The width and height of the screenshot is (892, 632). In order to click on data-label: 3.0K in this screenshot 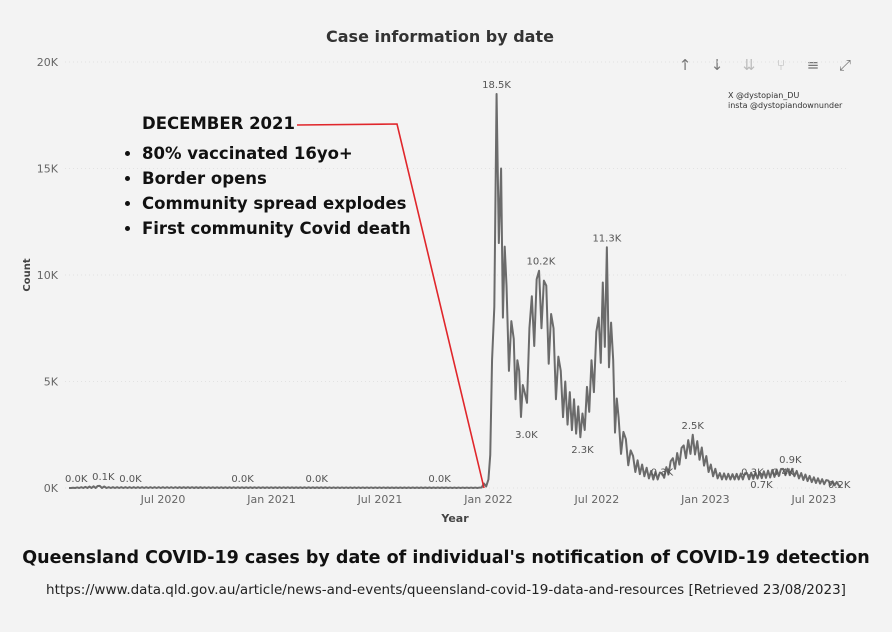, I will do `click(526, 435)`.